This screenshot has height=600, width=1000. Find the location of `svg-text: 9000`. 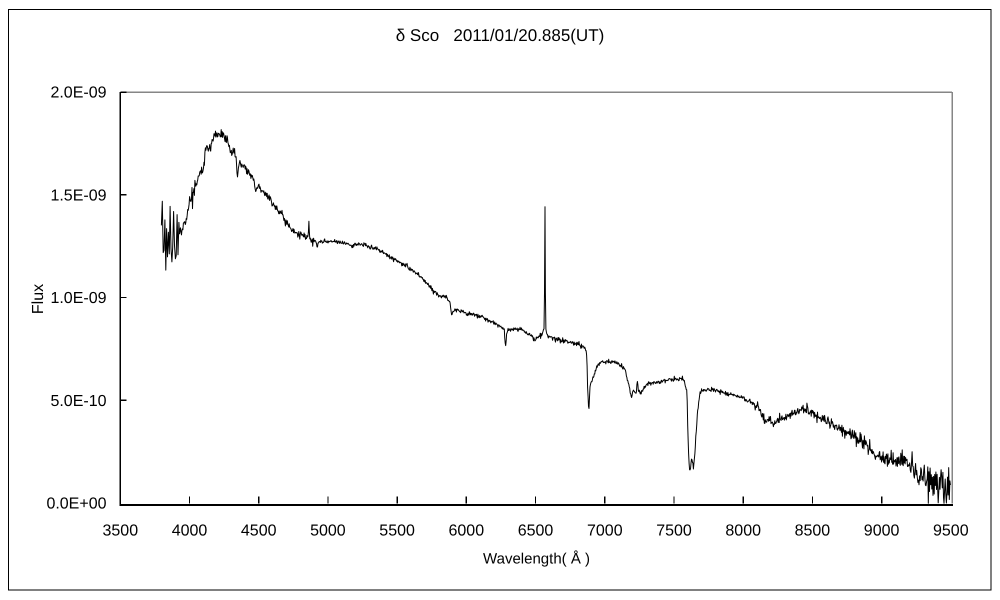

svg-text: 9000 is located at coordinates (882, 531).